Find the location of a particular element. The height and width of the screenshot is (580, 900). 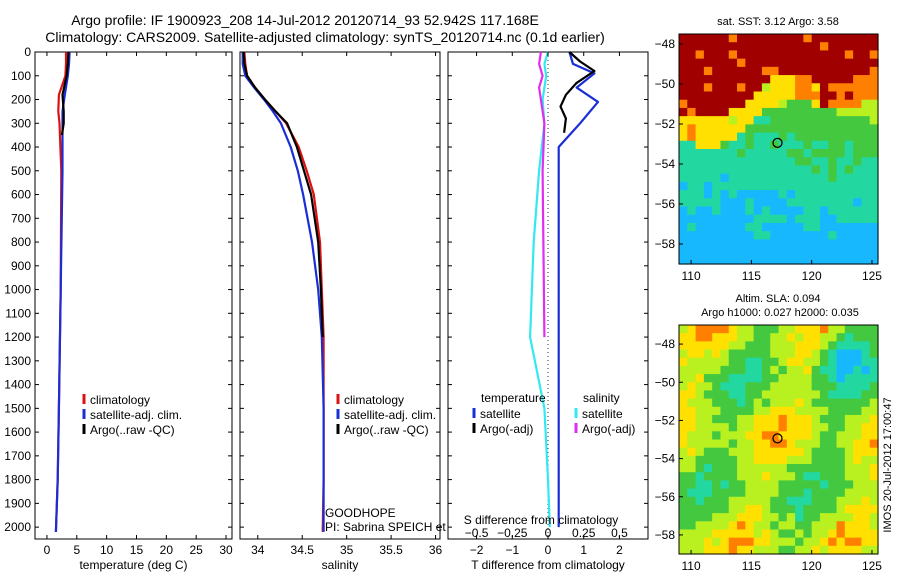

x-tick-label-top: −0.5 is located at coordinates (477, 533).